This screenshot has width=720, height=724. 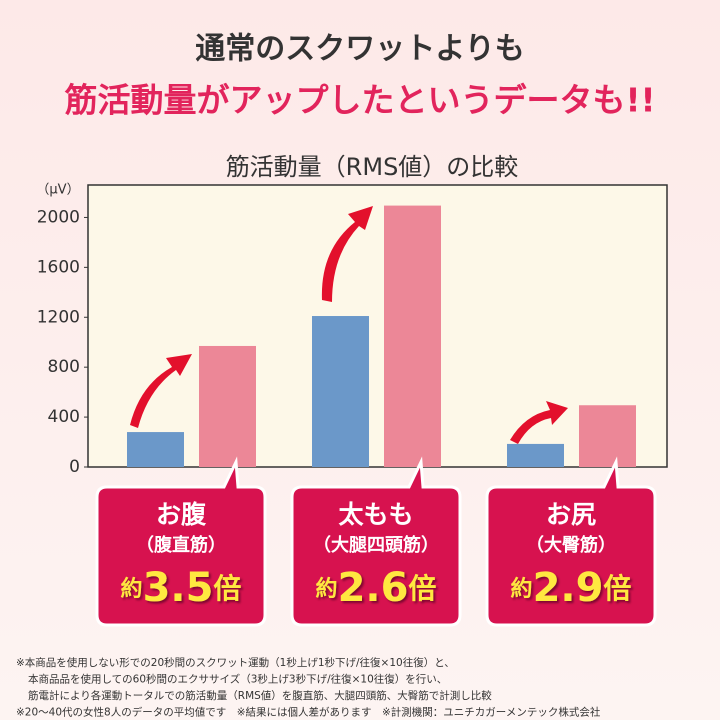 I want to click on muscle-label: （大臀筋）, so click(x=571, y=545).